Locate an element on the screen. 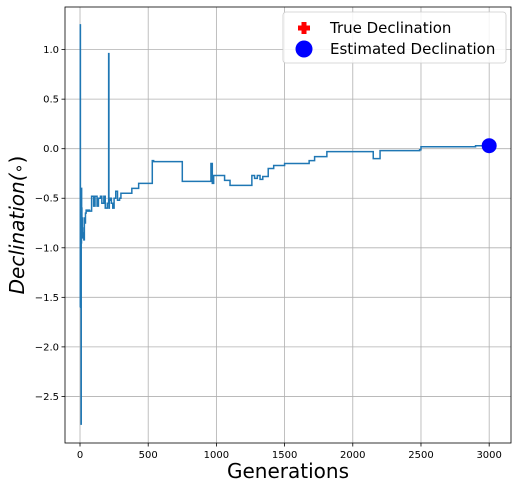 This screenshot has width=517, height=489. y-axis-title-text: Declination( is located at coordinates (17, 233).